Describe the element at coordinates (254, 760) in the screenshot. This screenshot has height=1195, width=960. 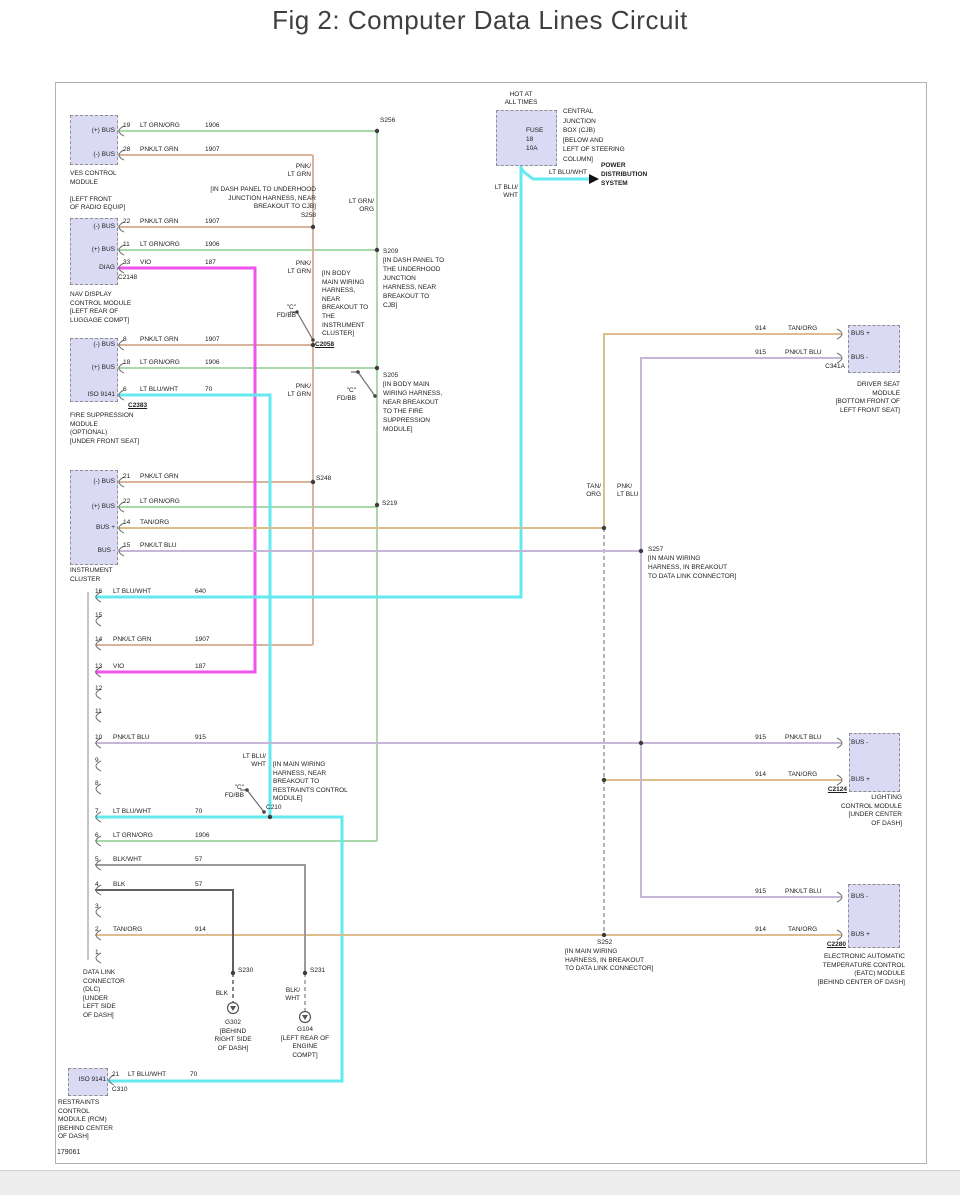
I see `iso-vert-label: LT BLU/ WHT` at that location.